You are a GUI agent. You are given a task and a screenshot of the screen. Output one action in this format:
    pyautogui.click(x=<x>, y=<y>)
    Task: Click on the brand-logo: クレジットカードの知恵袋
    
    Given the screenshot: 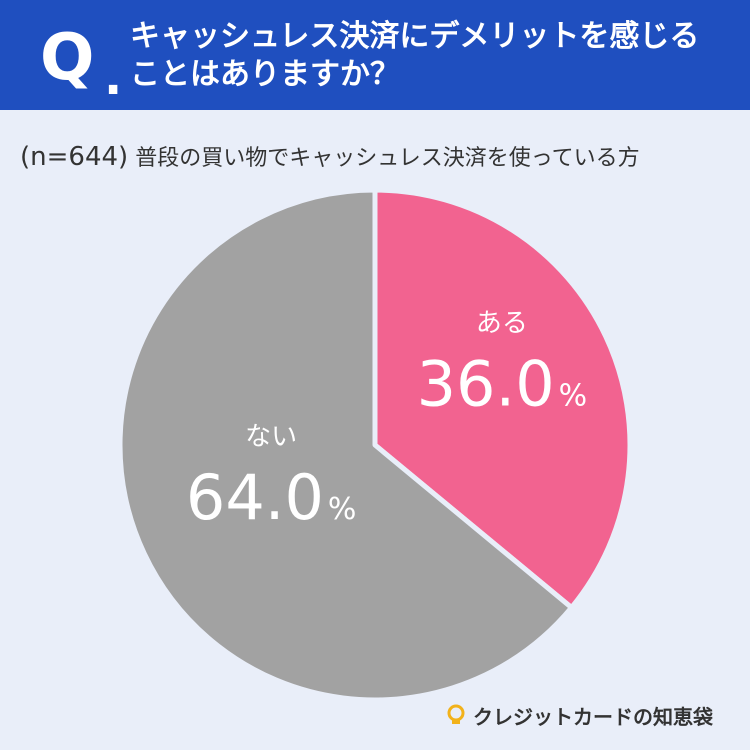 What is the action you would take?
    pyautogui.click(x=579, y=715)
    